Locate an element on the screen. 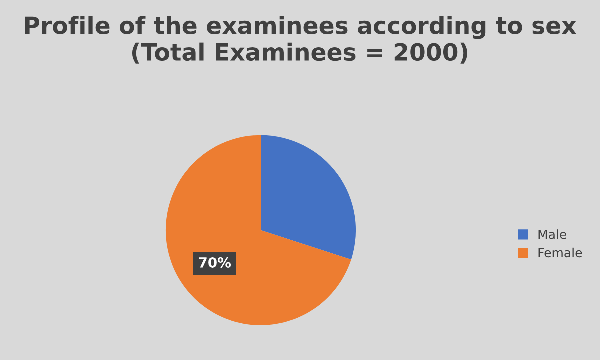 Image resolution: width=600 pixels, height=360 pixels. data-label: 70% is located at coordinates (215, 262).